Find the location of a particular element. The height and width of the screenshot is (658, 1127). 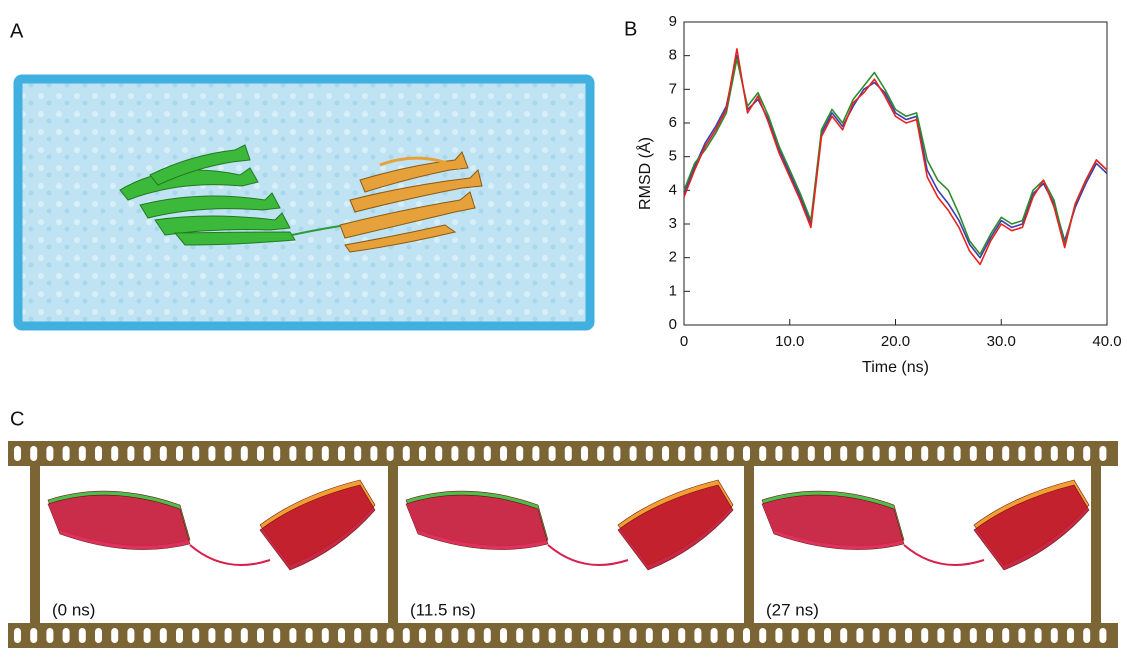

film-band is located at coordinates (563, 635).